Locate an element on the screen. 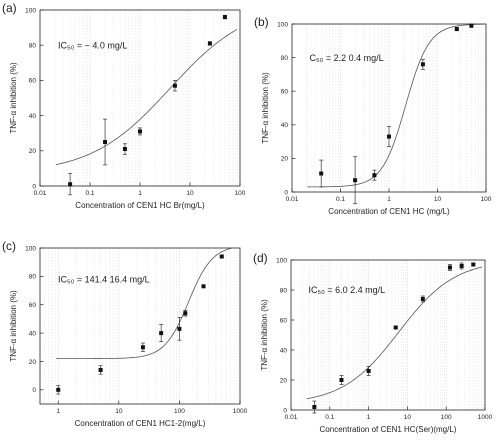  panel-label: (a) is located at coordinates (9, 8).